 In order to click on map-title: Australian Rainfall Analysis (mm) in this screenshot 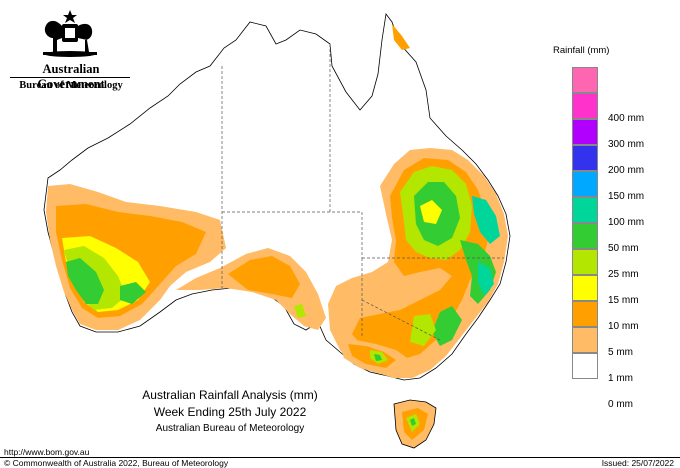, I will do `click(230, 395)`.